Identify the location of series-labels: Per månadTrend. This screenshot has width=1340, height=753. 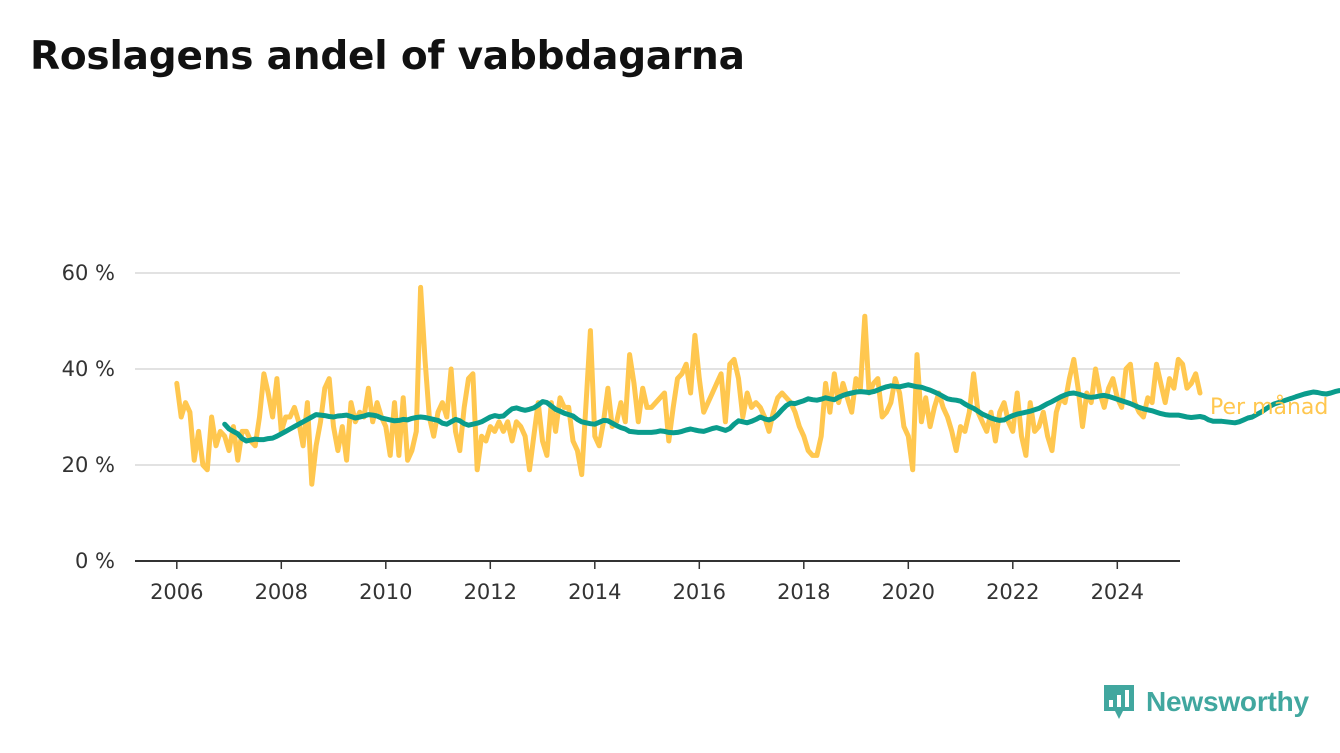
(1269, 407).